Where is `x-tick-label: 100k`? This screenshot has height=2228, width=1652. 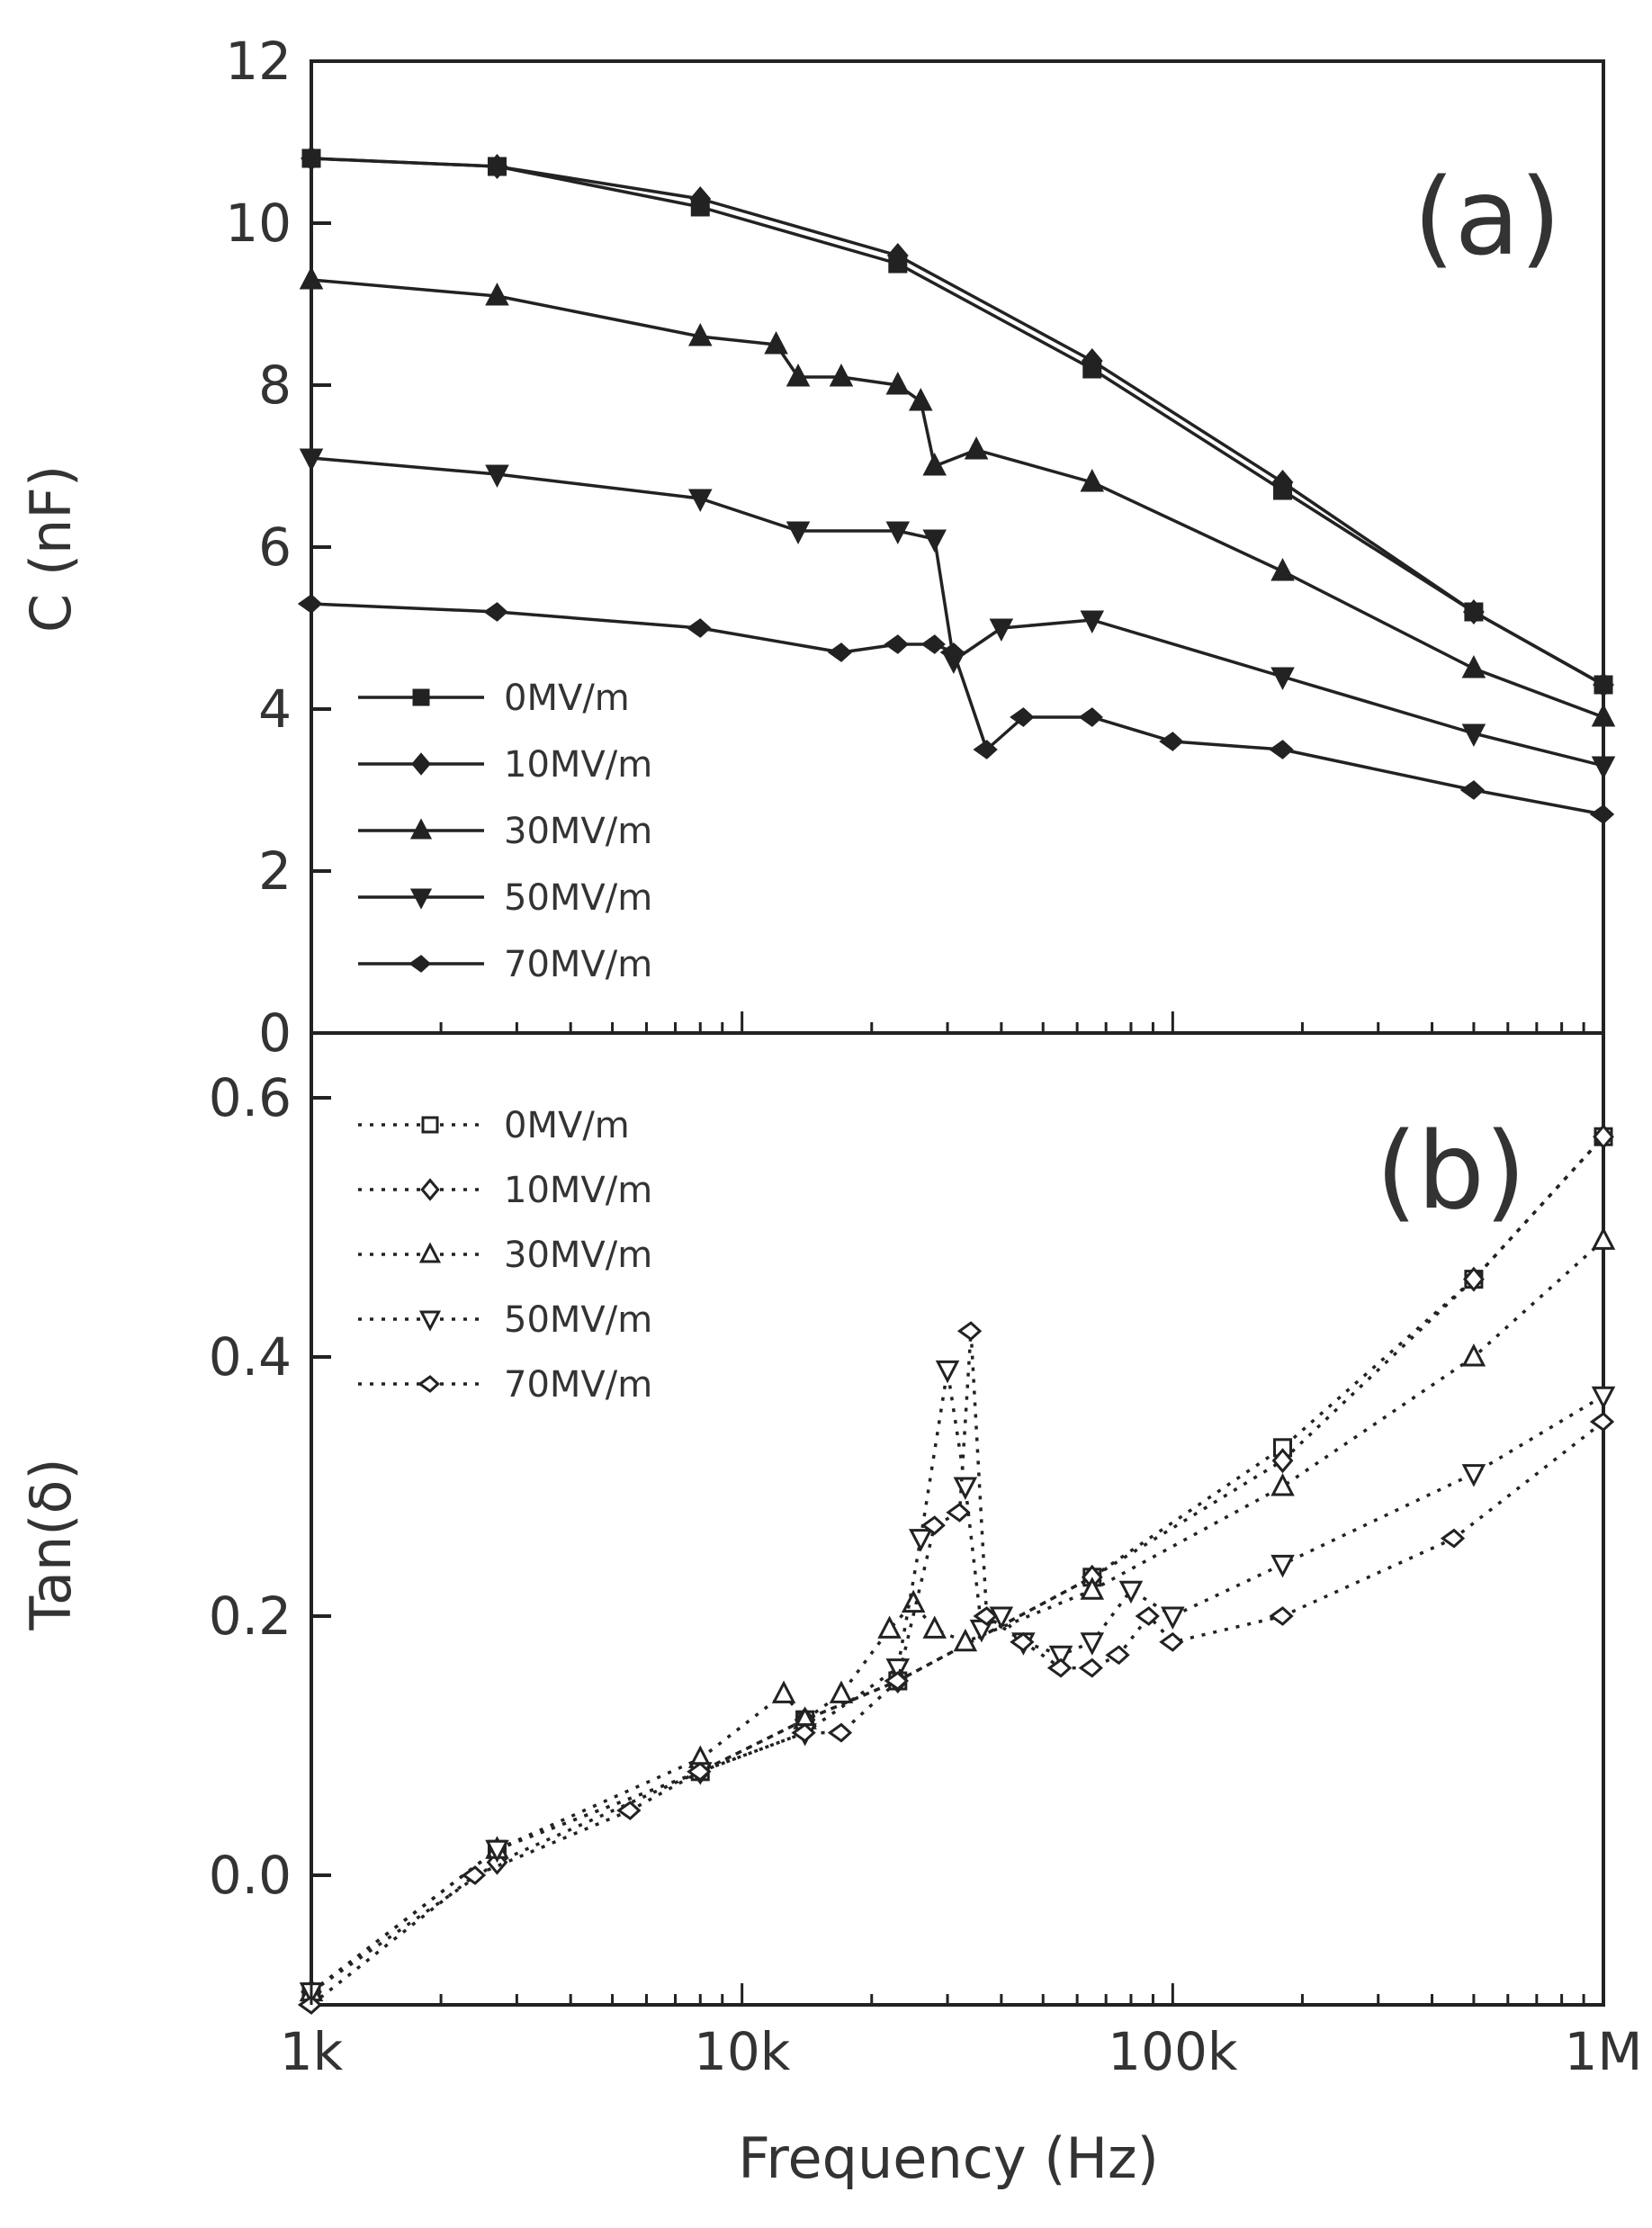 x-tick-label: 100k is located at coordinates (1173, 2051).